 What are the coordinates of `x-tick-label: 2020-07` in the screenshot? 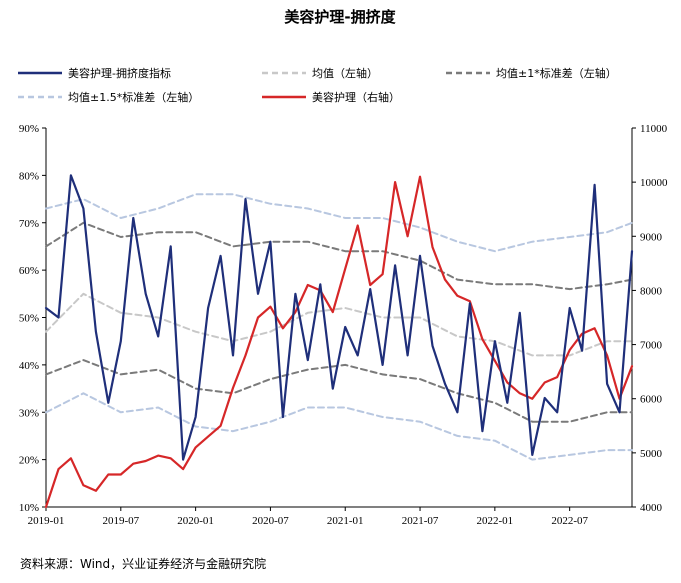 It's located at (270, 521).